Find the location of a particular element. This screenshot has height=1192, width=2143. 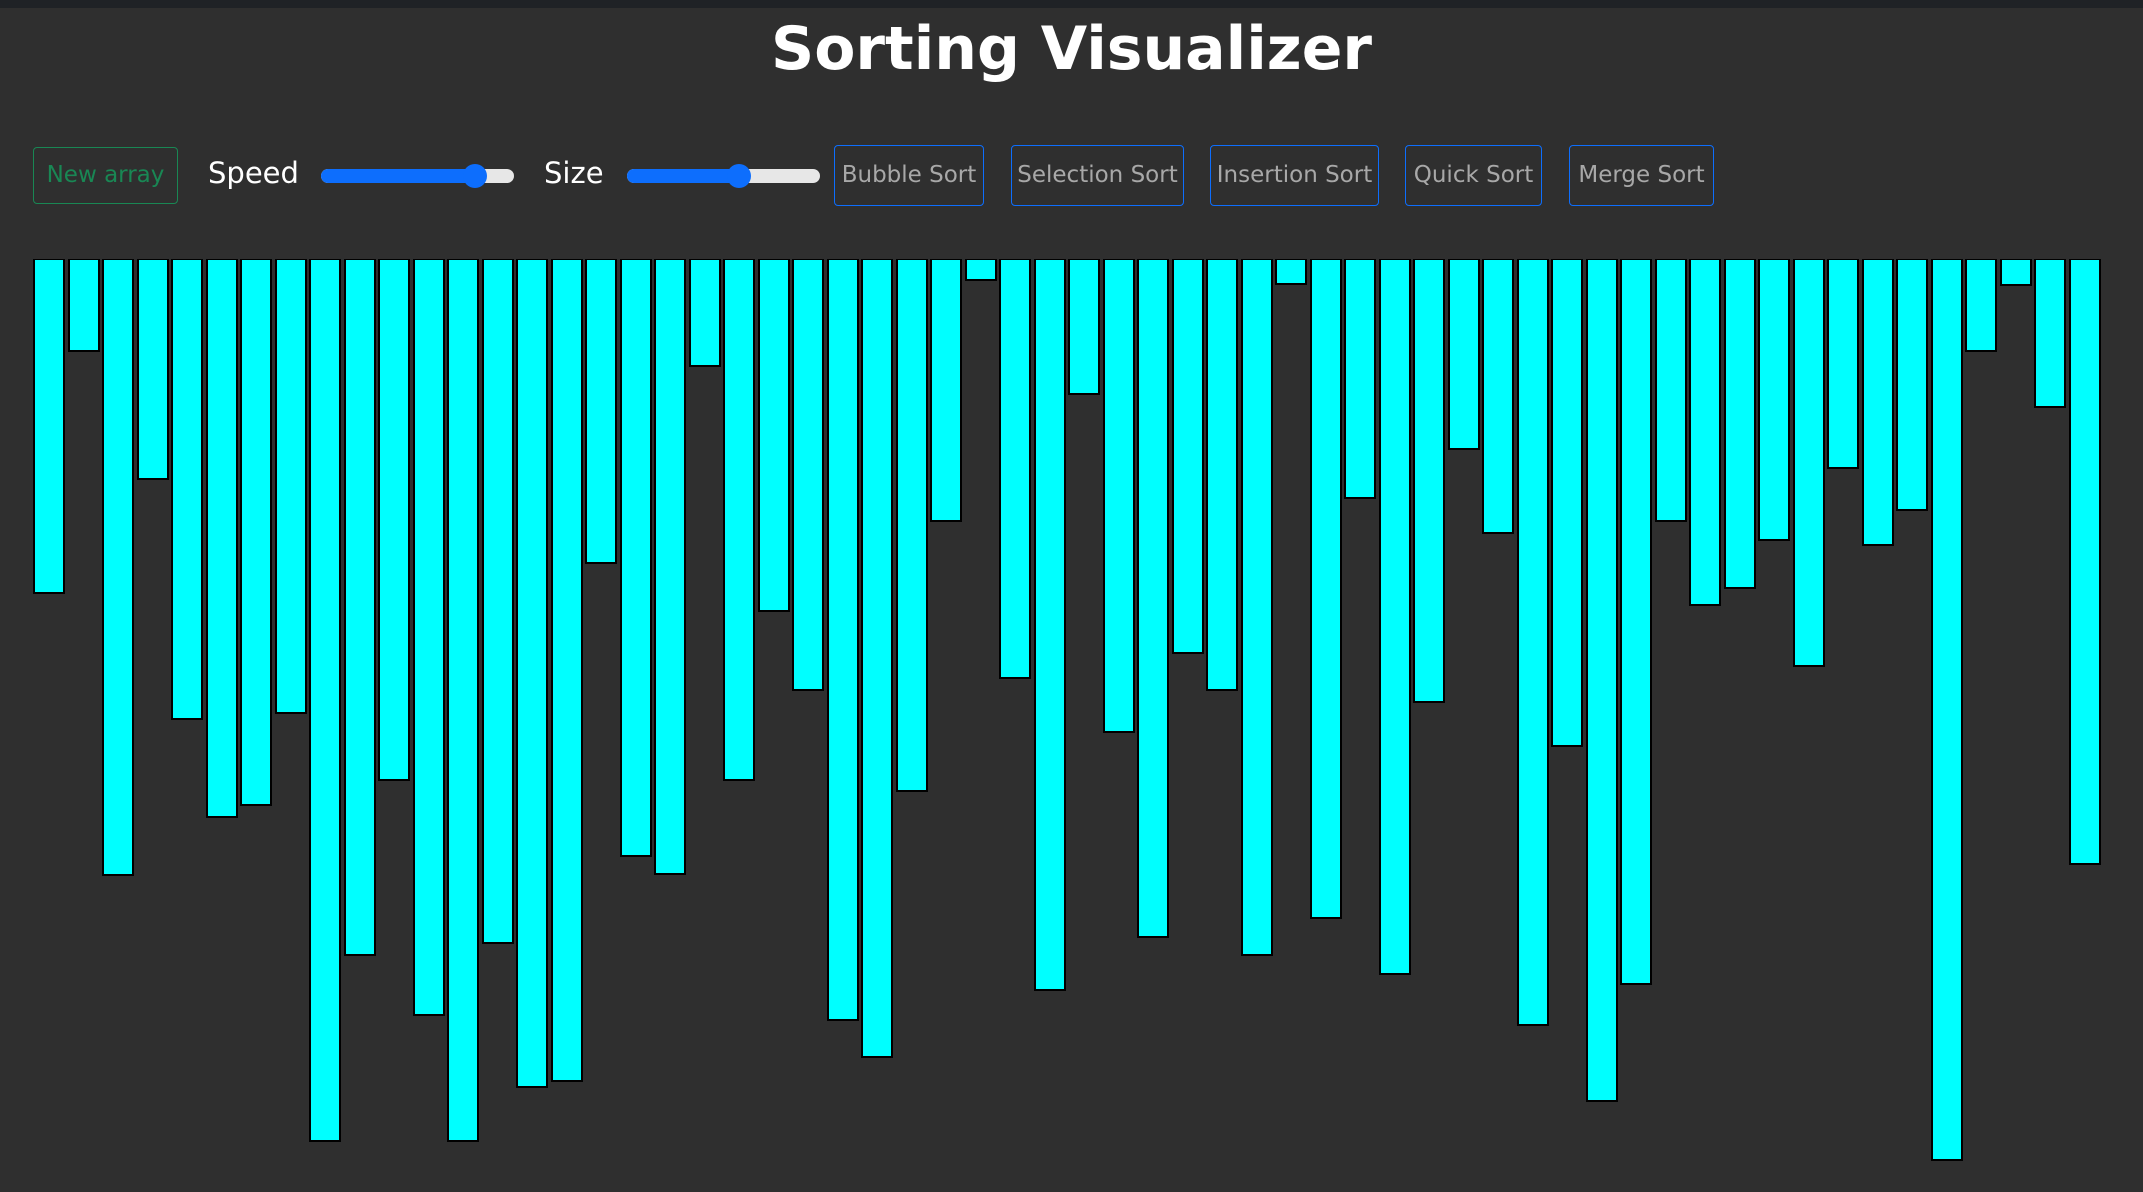

size-slider-fill is located at coordinates (683, 176).